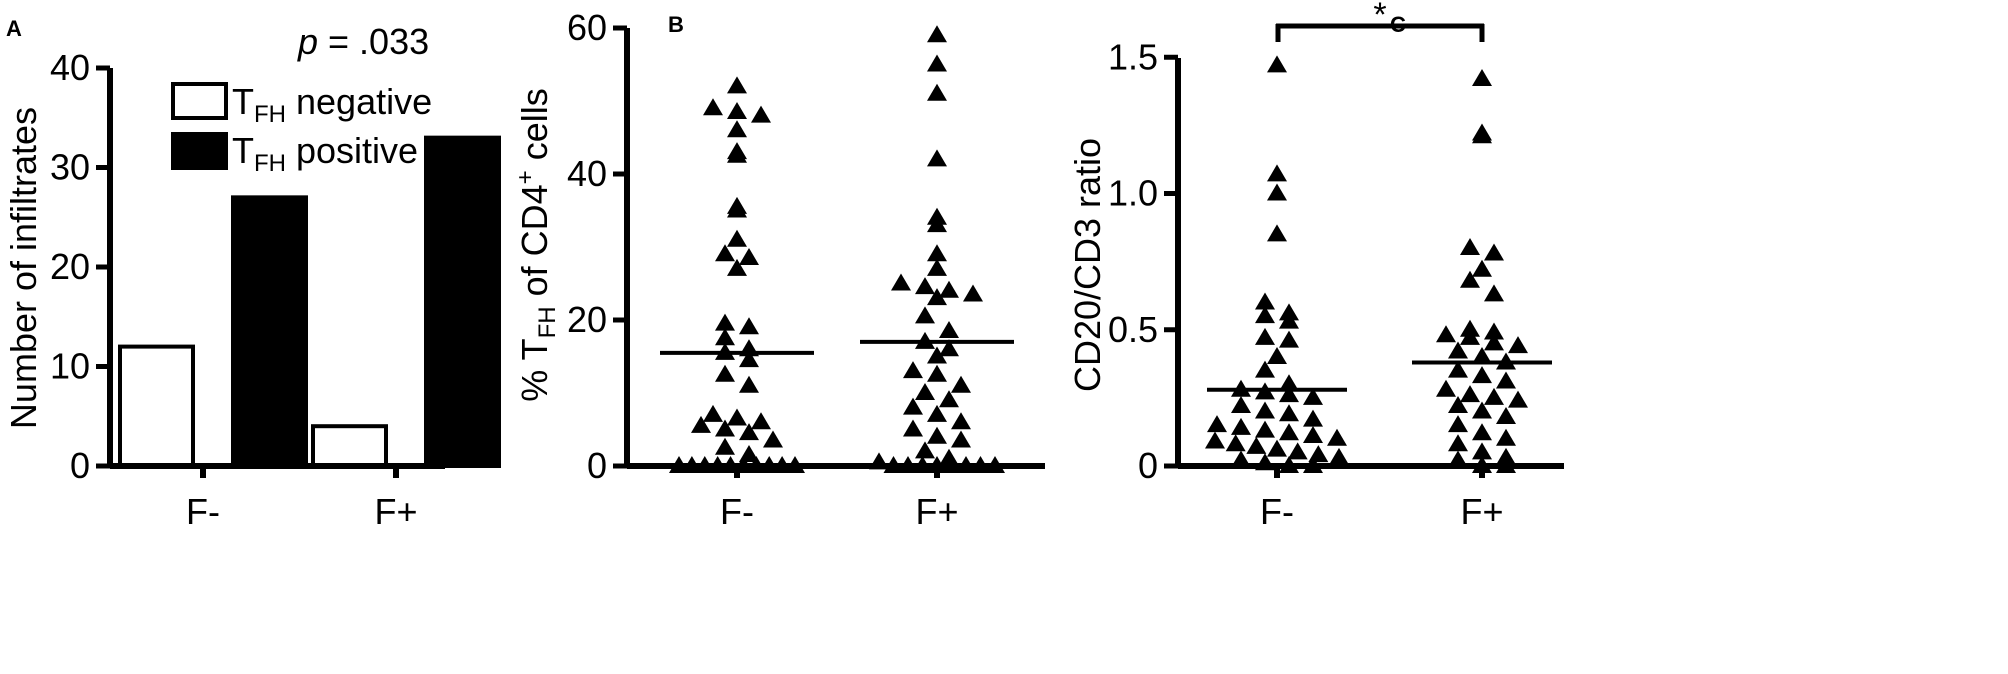  I want to click on panel-a-p-value: p = .033, so click(363, 41).